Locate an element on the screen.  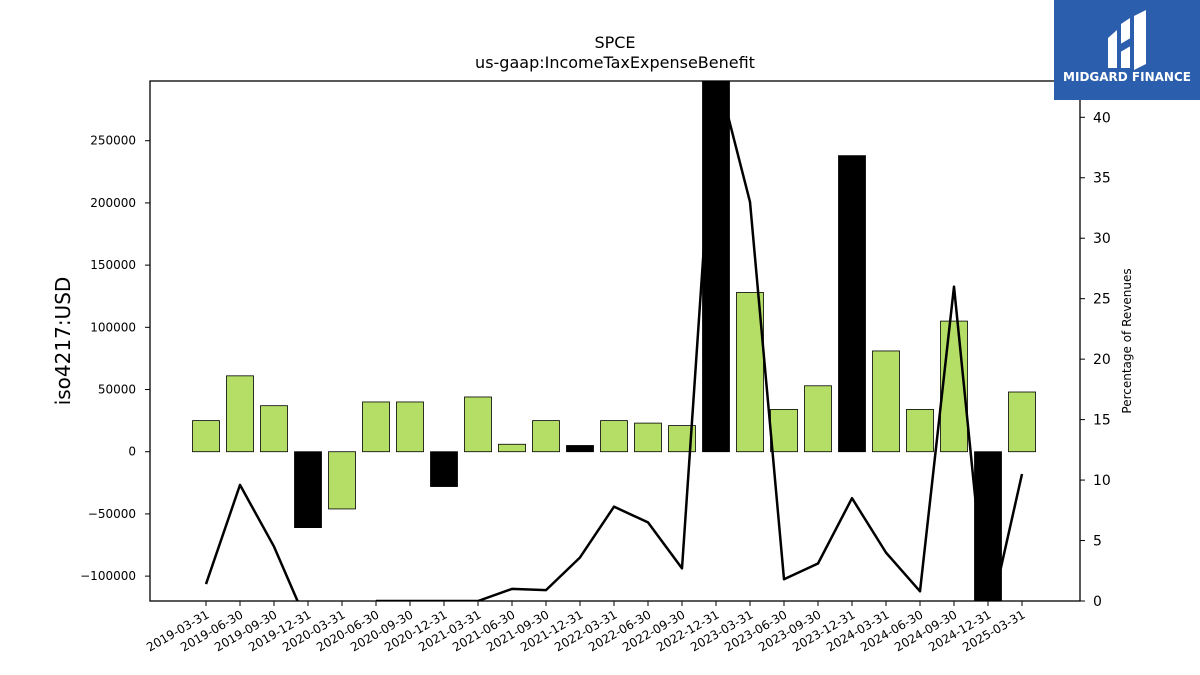
y-tick-label: 150000 is located at coordinates (113, 265).